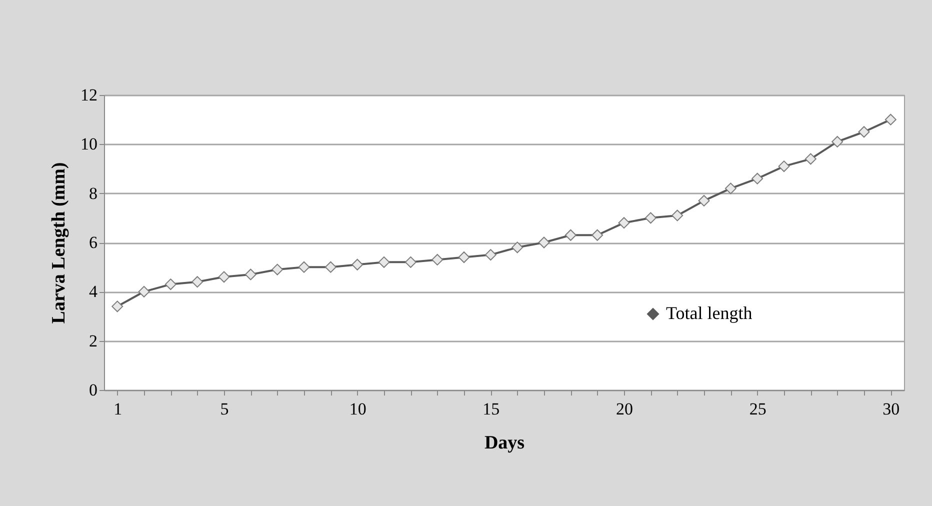 Image resolution: width=932 pixels, height=506 pixels. I want to click on x-tick-label: 10, so click(357, 409).